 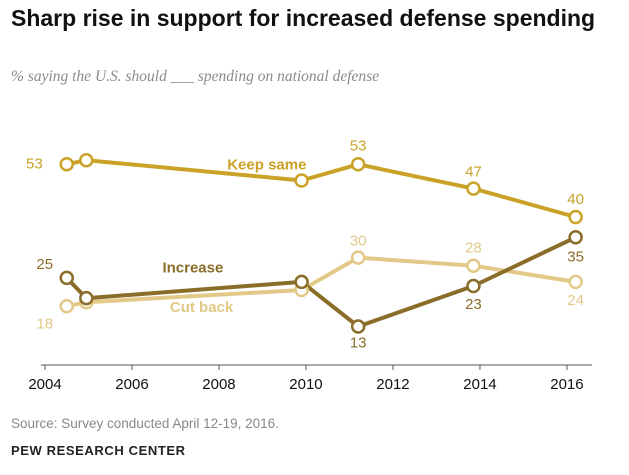 I want to click on data-label-cut-back-4: 28, so click(x=473, y=248).